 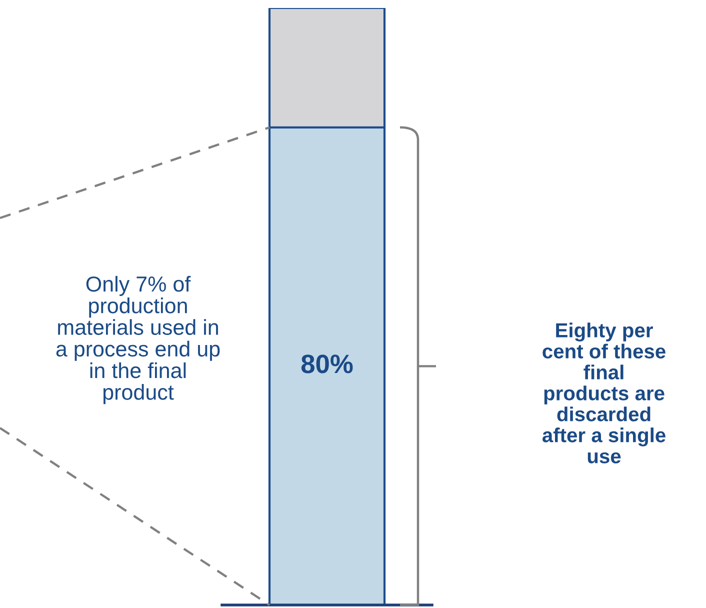 What do you see at coordinates (138, 340) in the screenshot?
I see `text: Only 7% of production materials used in a process end up in the final product` at bounding box center [138, 340].